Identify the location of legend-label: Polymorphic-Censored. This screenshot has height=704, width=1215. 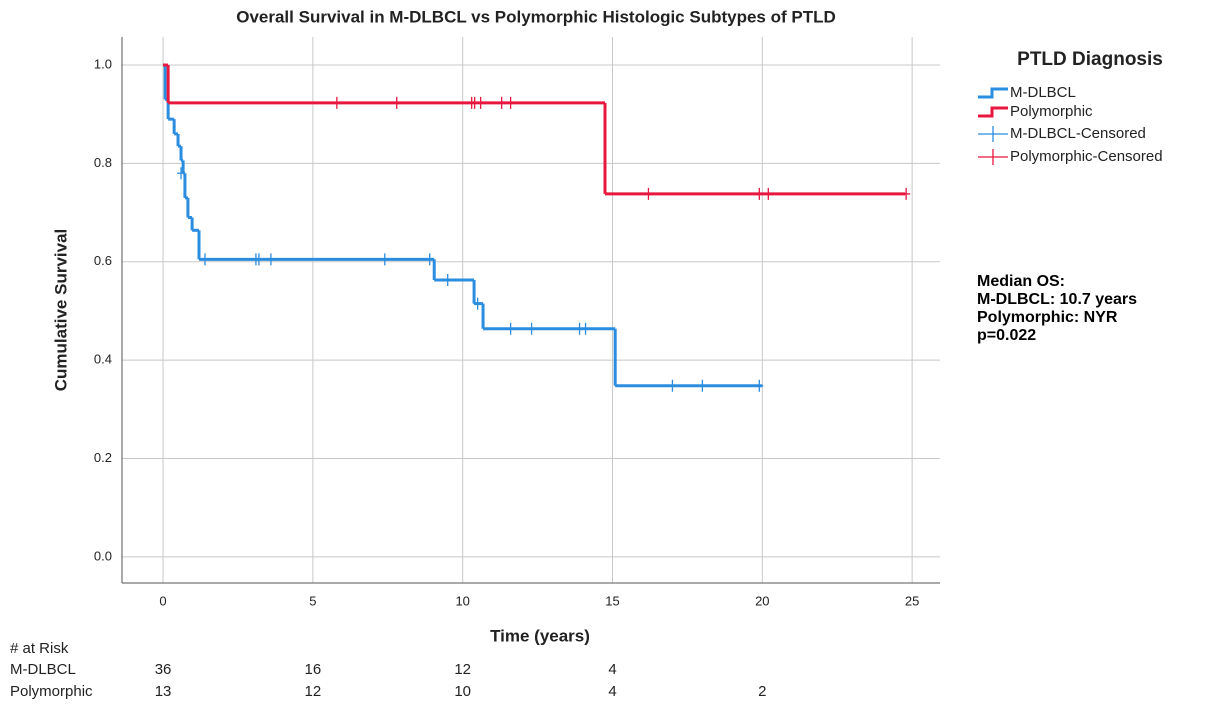
(1086, 156).